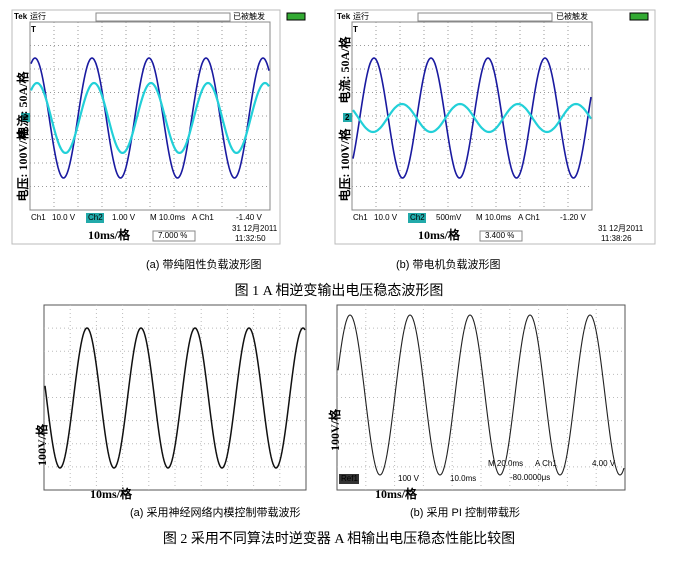 This screenshot has height=587, width=678. I want to click on trigger-level: -1.40 V, so click(249, 217).